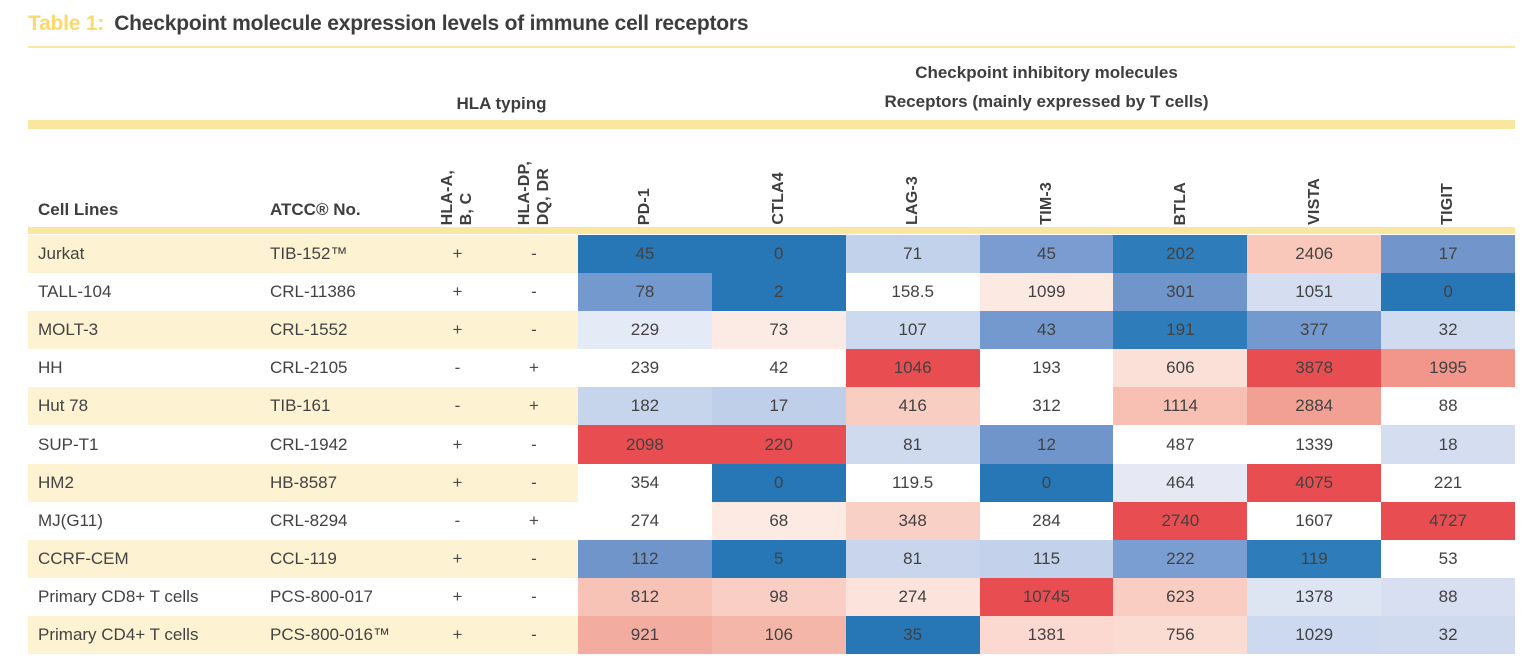 The height and width of the screenshot is (669, 1530). Describe the element at coordinates (1180, 596) in the screenshot. I see `heatmap-cell: 623` at that location.